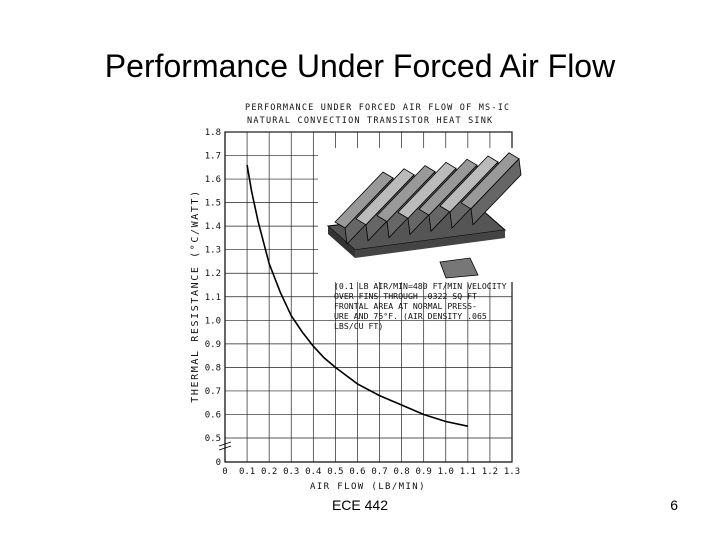  Describe the element at coordinates (674, 505) in the screenshot. I see `page-number: 6` at that location.